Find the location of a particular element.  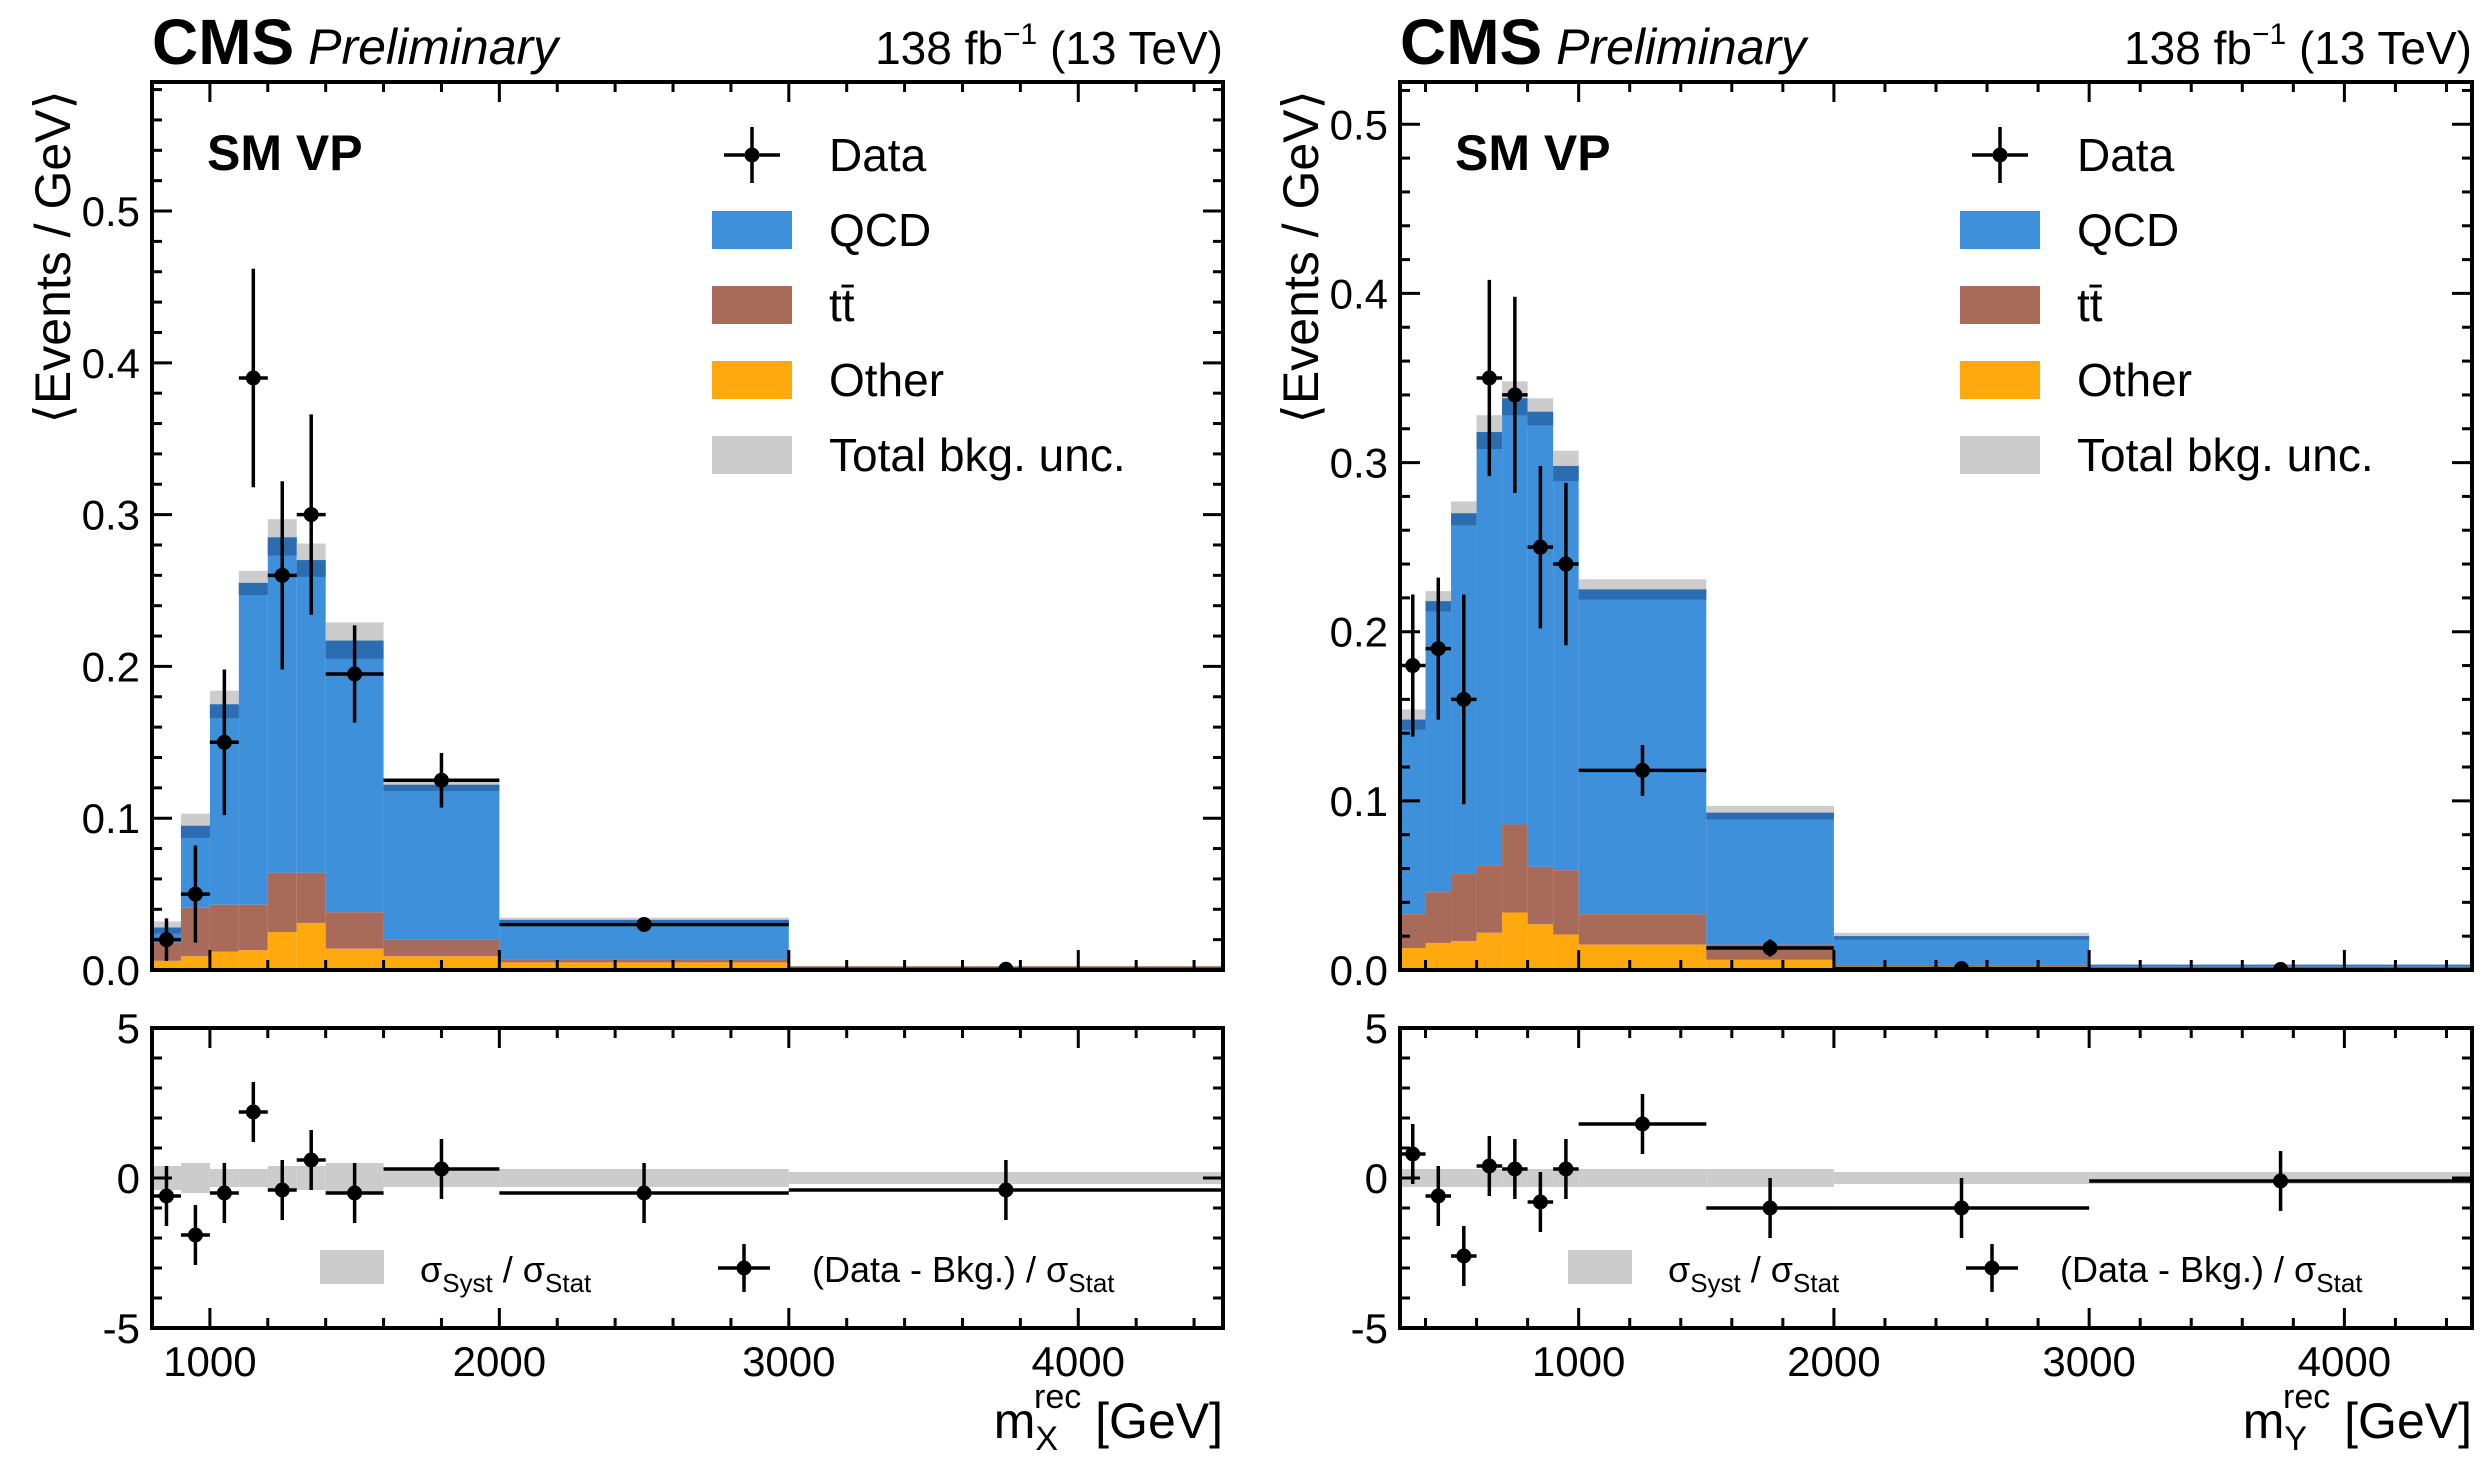

y-tick-label: 0.3 is located at coordinates (111, 515).